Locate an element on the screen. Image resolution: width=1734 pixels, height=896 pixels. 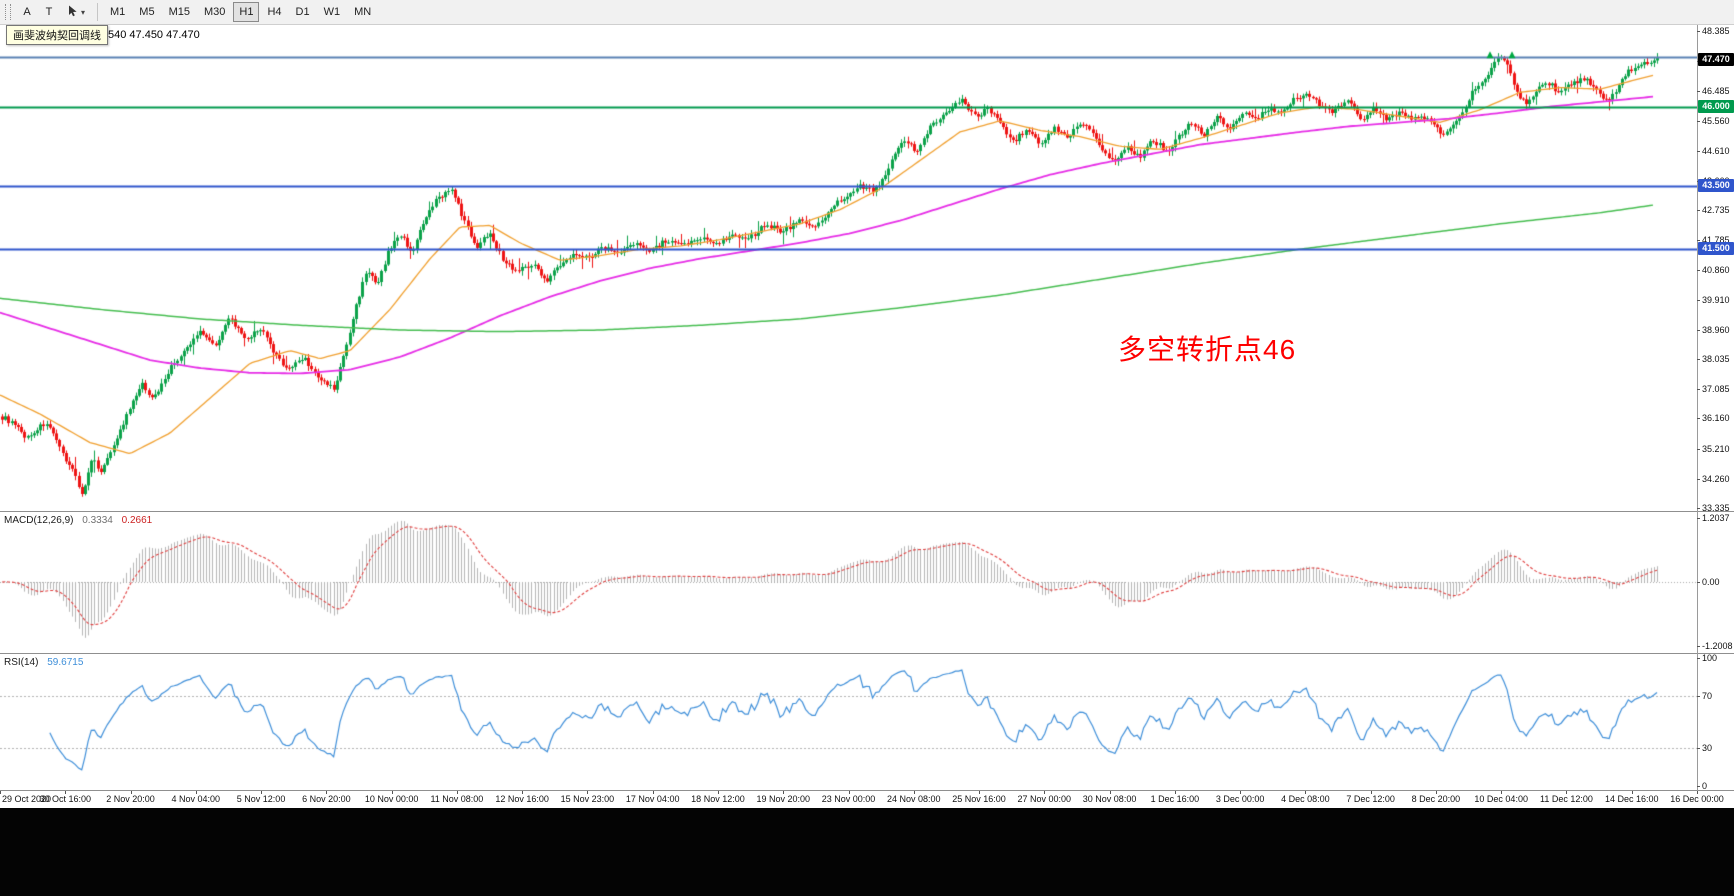
time-axis-label: 4 Dec 08:00 is located at coordinates (1305, 799).